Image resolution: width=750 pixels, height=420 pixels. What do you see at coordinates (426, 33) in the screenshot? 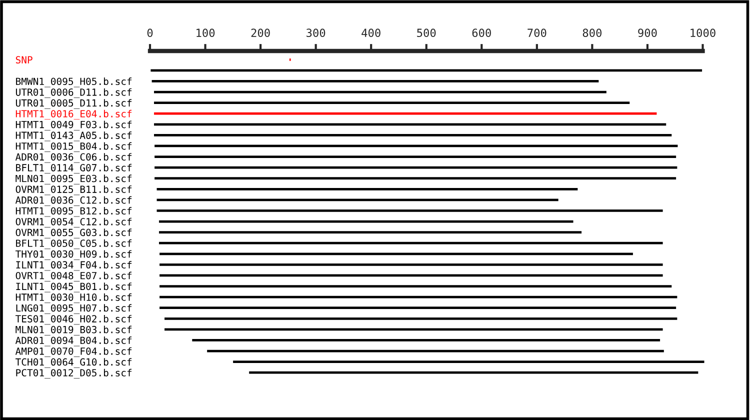
I see `x-tick-label: 500` at bounding box center [426, 33].